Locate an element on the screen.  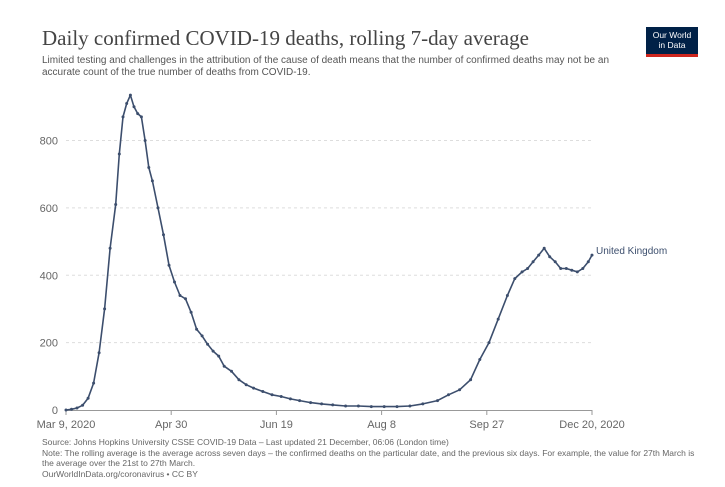
series-label: United Kingdom is located at coordinates (631, 251).